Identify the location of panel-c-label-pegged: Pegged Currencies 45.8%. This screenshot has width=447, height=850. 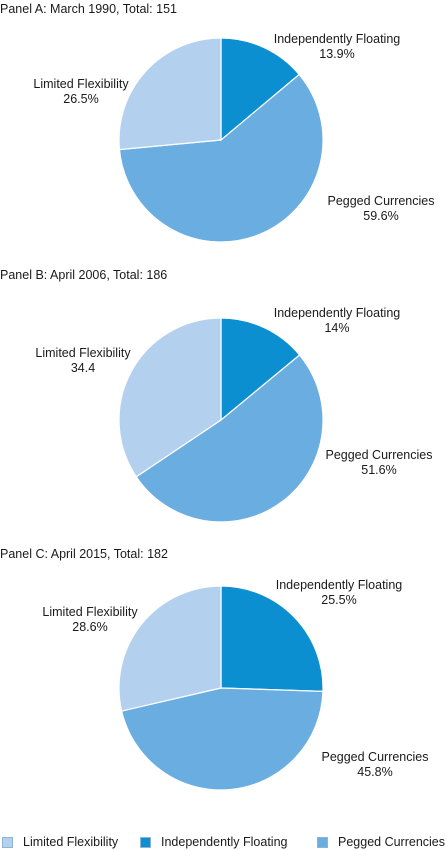
(375, 765).